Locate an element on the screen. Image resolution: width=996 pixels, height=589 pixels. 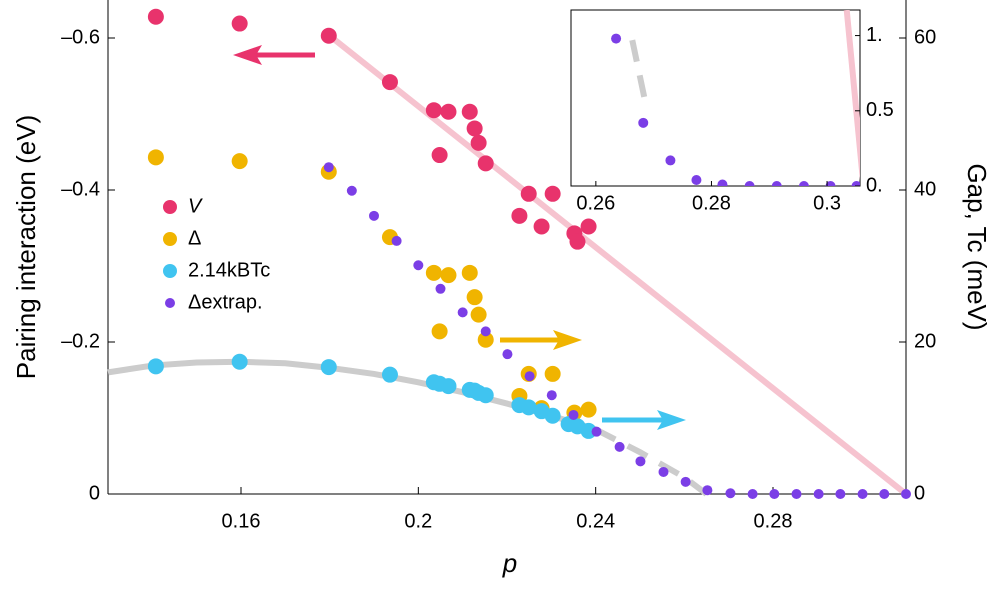
x-tick-label: 0.3 is located at coordinates (827, 203).